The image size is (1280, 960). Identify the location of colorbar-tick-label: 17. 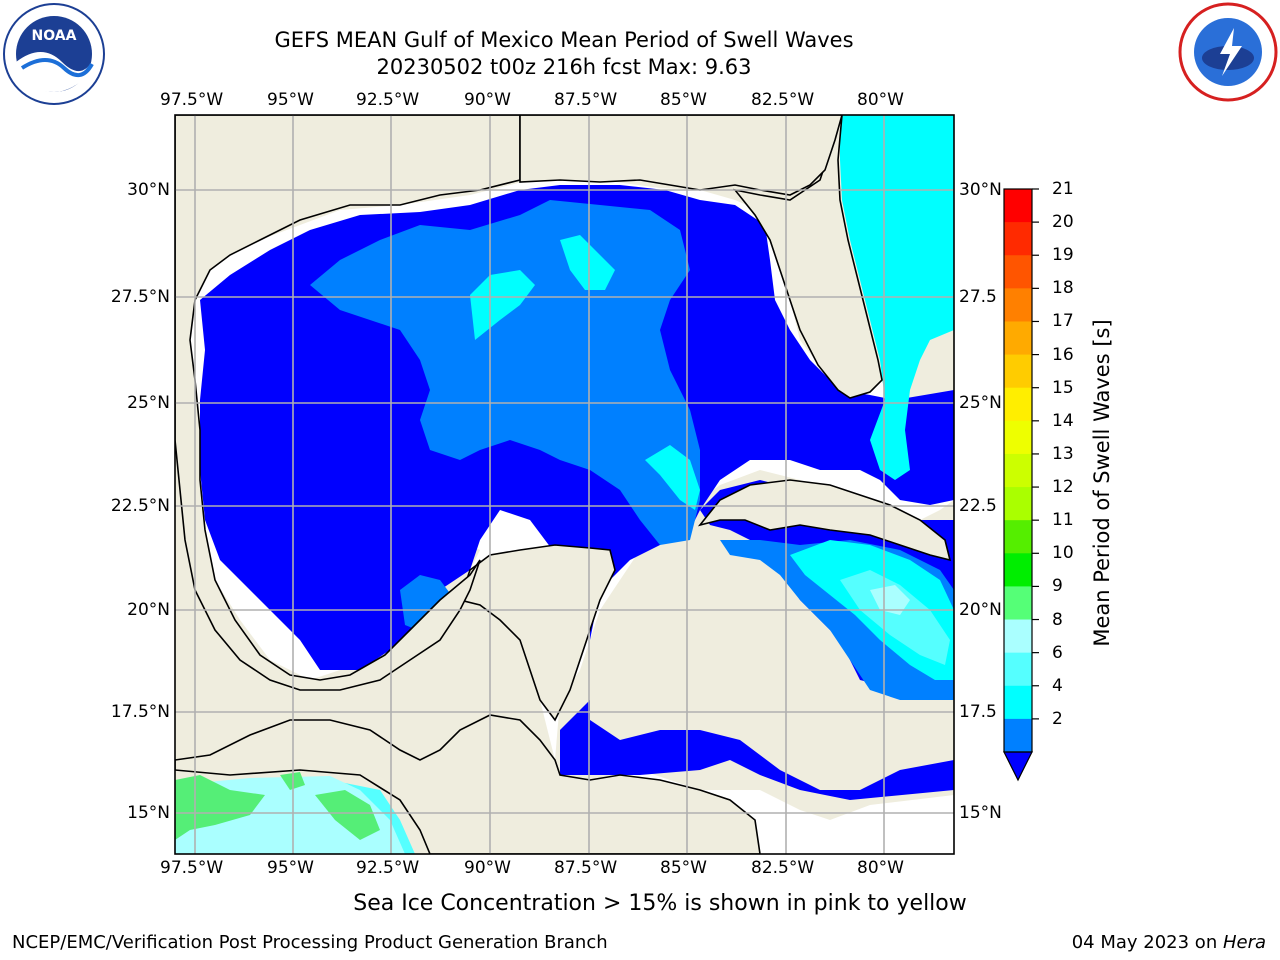
(1063, 321).